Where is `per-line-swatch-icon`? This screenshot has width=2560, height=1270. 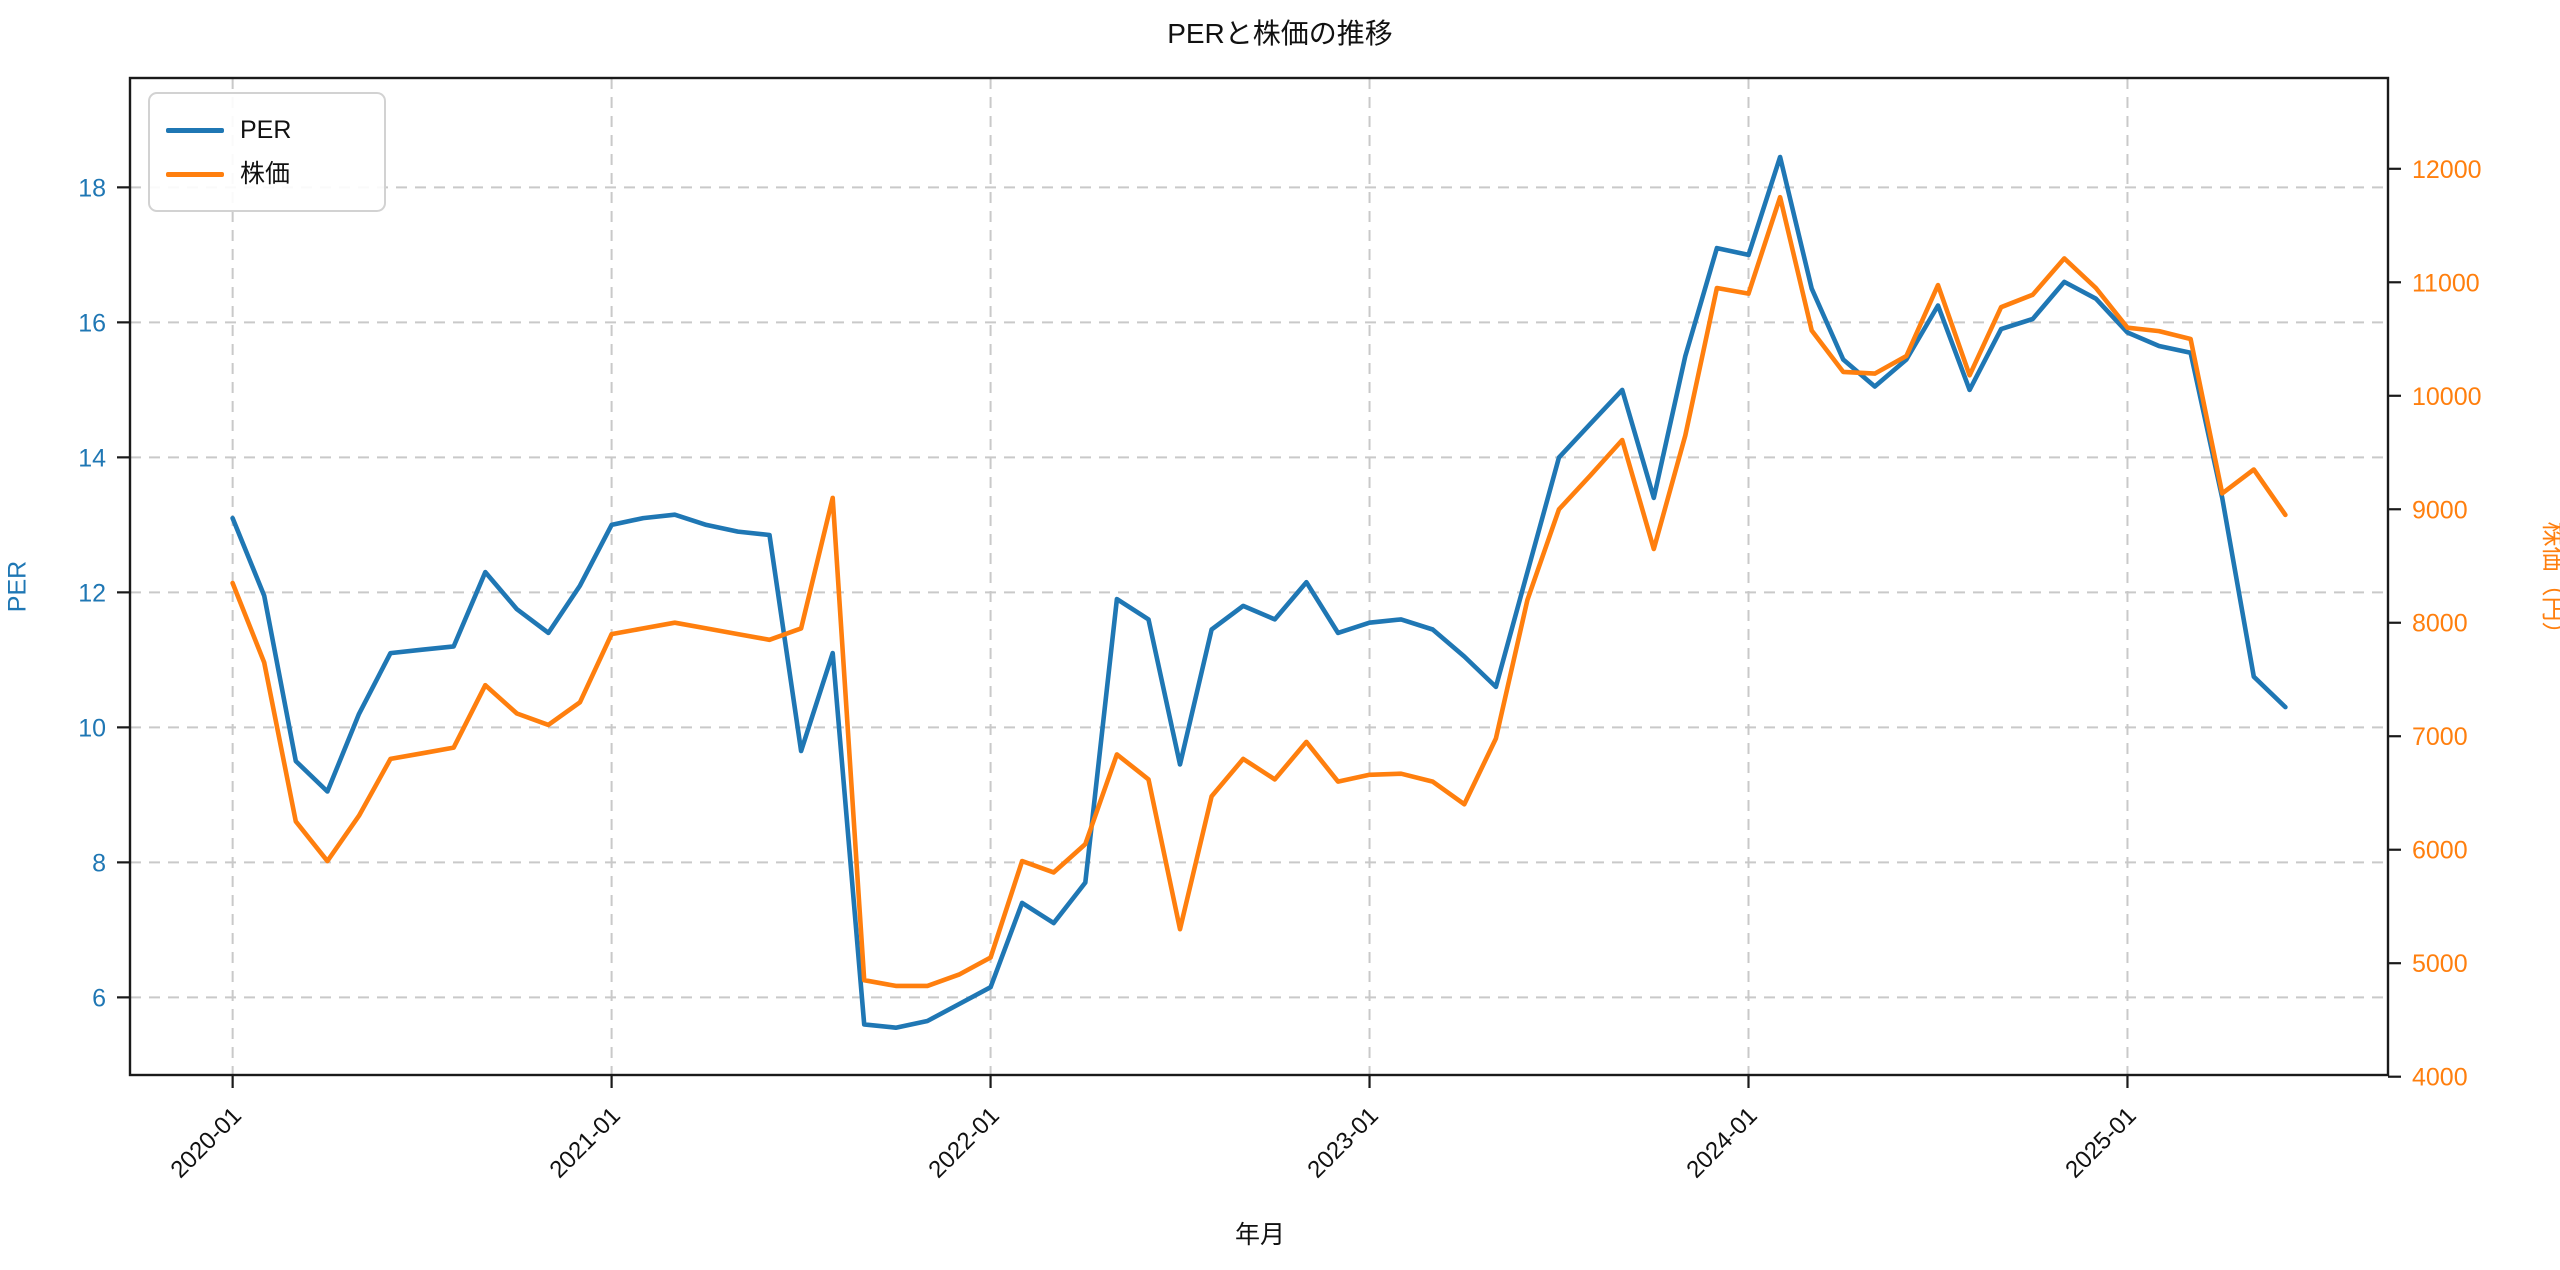
per-line-swatch-icon is located at coordinates (195, 130).